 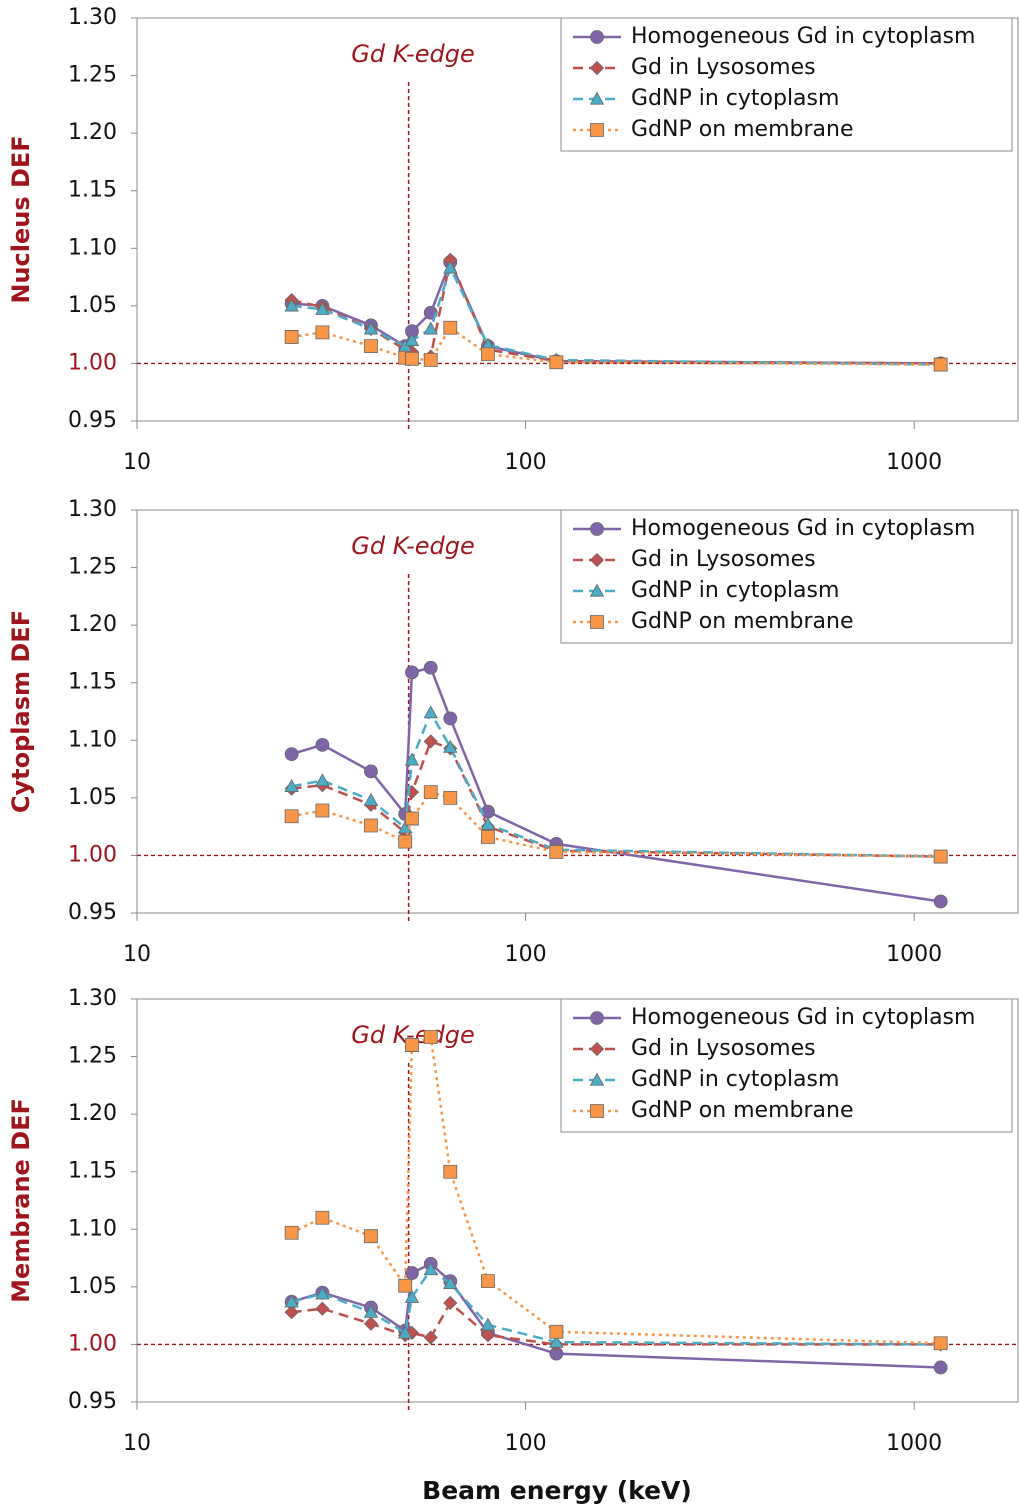 What do you see at coordinates (21, 219) in the screenshot?
I see `y-axis-label: Nucleus DEF` at bounding box center [21, 219].